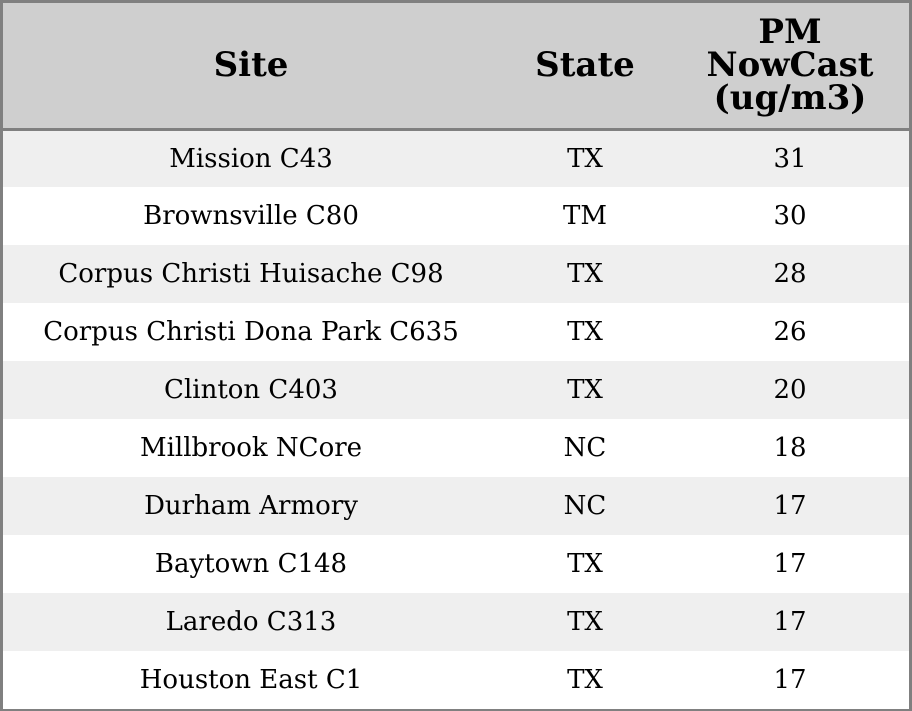 Image resolution: width=912 pixels, height=711 pixels. What do you see at coordinates (585, 216) in the screenshot?
I see `state-cell: TM` at bounding box center [585, 216].